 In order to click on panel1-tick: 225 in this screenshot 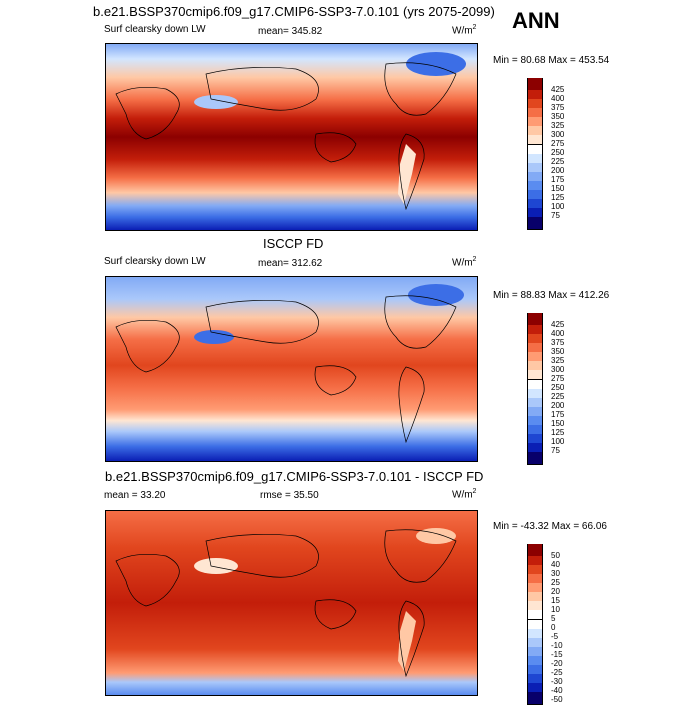, I will do `click(558, 161)`.